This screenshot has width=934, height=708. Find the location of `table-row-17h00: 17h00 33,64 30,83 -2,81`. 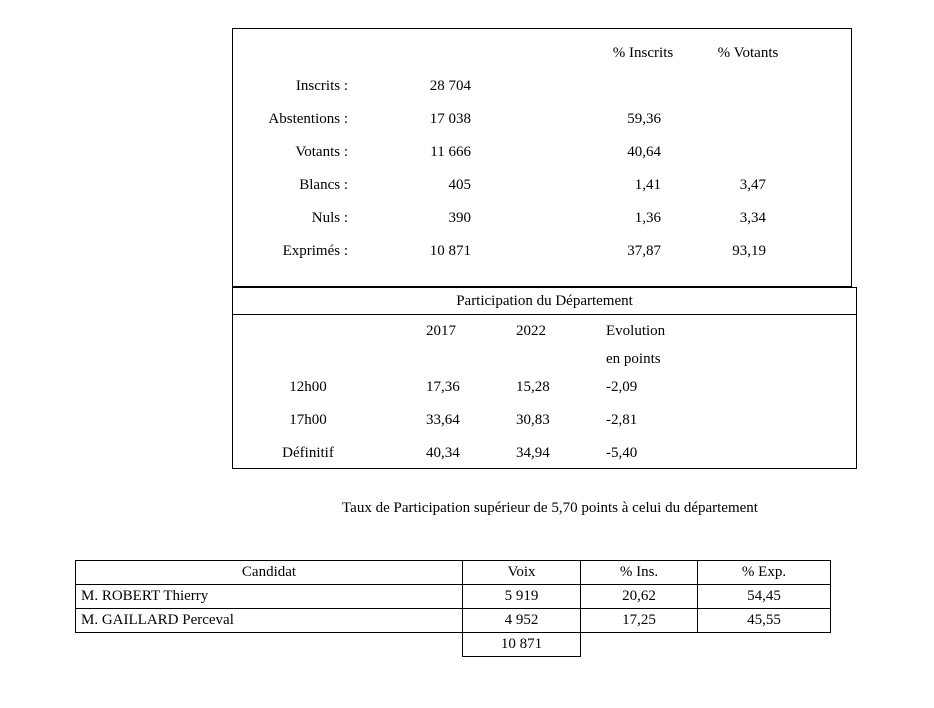

table-row-17h00: 17h00 33,64 30,83 -2,81 is located at coordinates (544, 420).